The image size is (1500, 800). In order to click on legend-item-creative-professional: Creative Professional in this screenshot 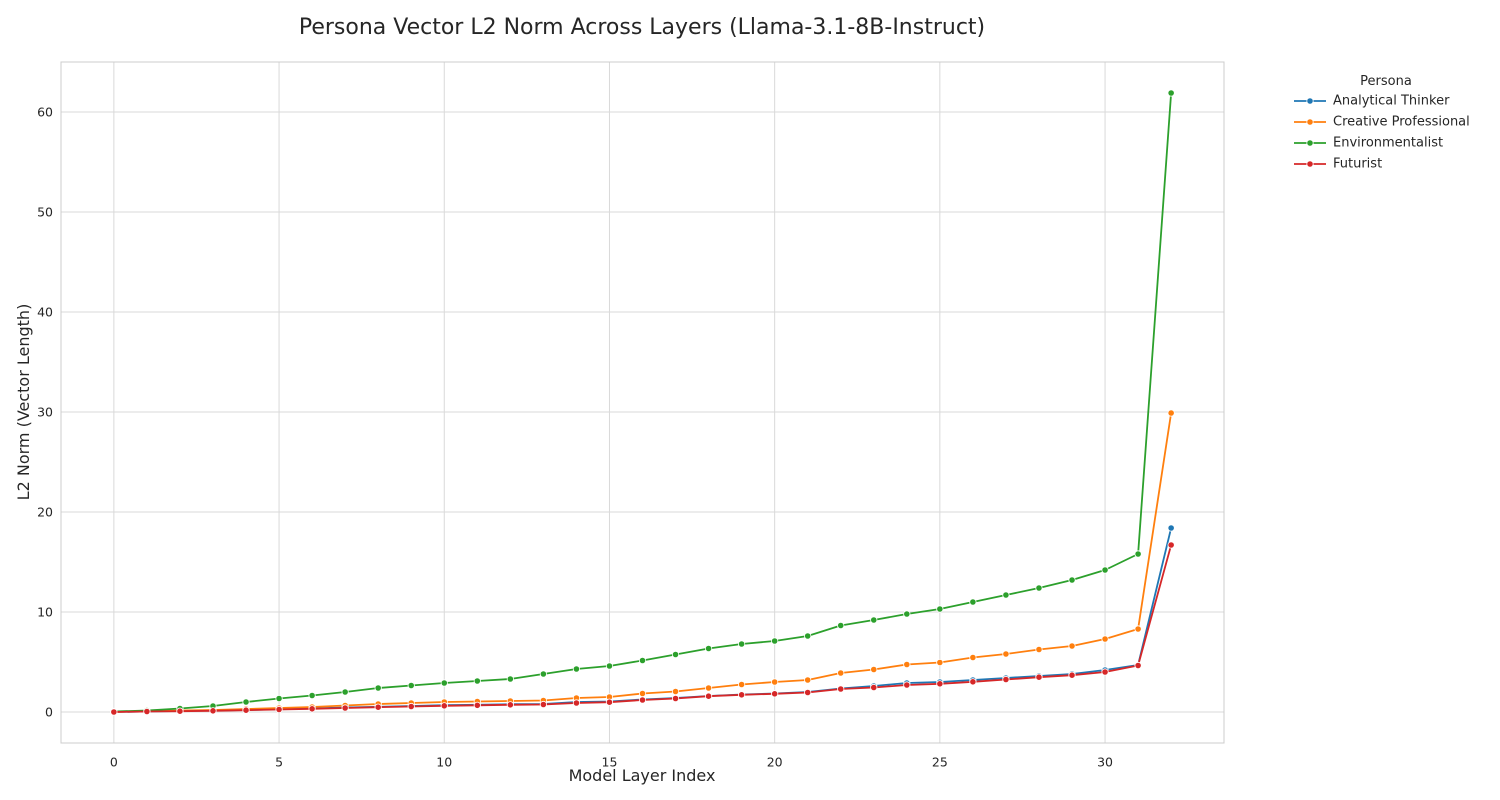, I will do `click(1382, 122)`.